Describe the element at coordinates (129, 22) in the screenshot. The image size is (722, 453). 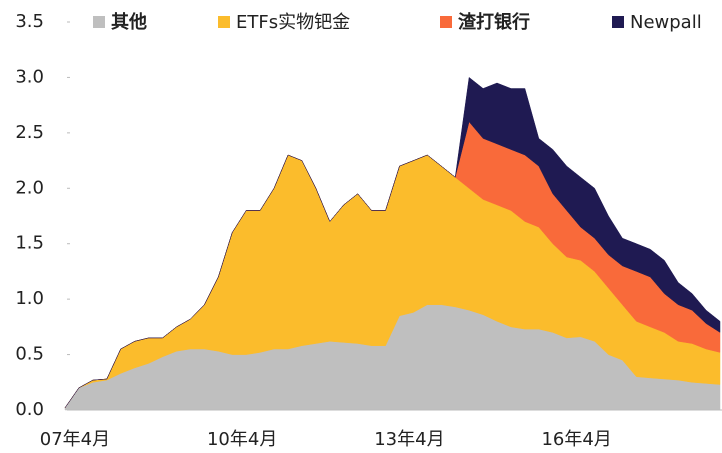
I see `legend-label: 其他` at that location.